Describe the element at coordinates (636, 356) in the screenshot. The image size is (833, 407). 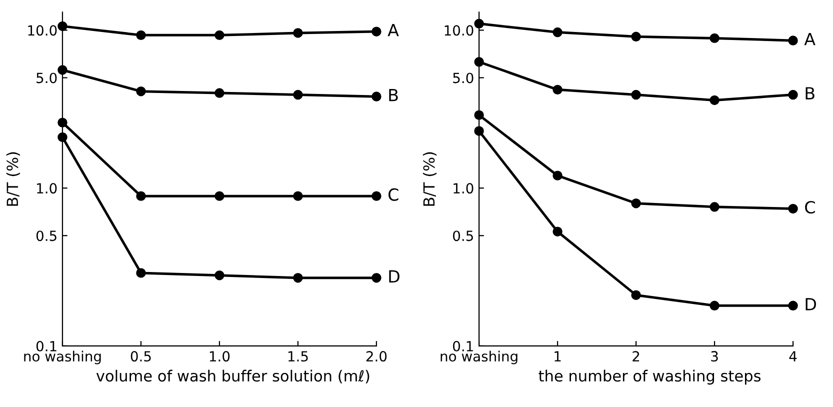
I see `x-tick-label: 2` at that location.